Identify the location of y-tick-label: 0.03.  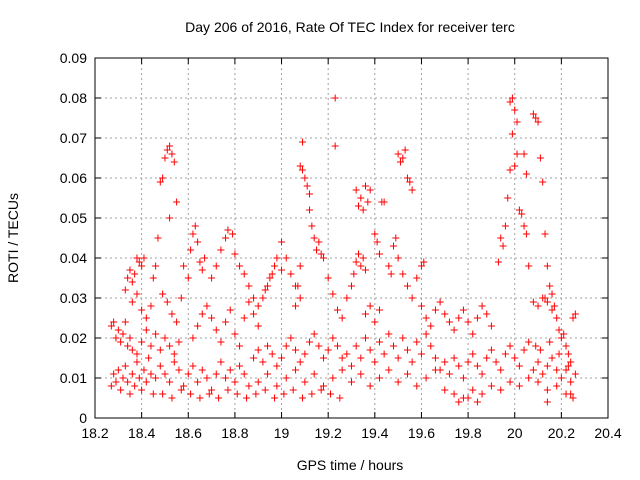
(73, 298).